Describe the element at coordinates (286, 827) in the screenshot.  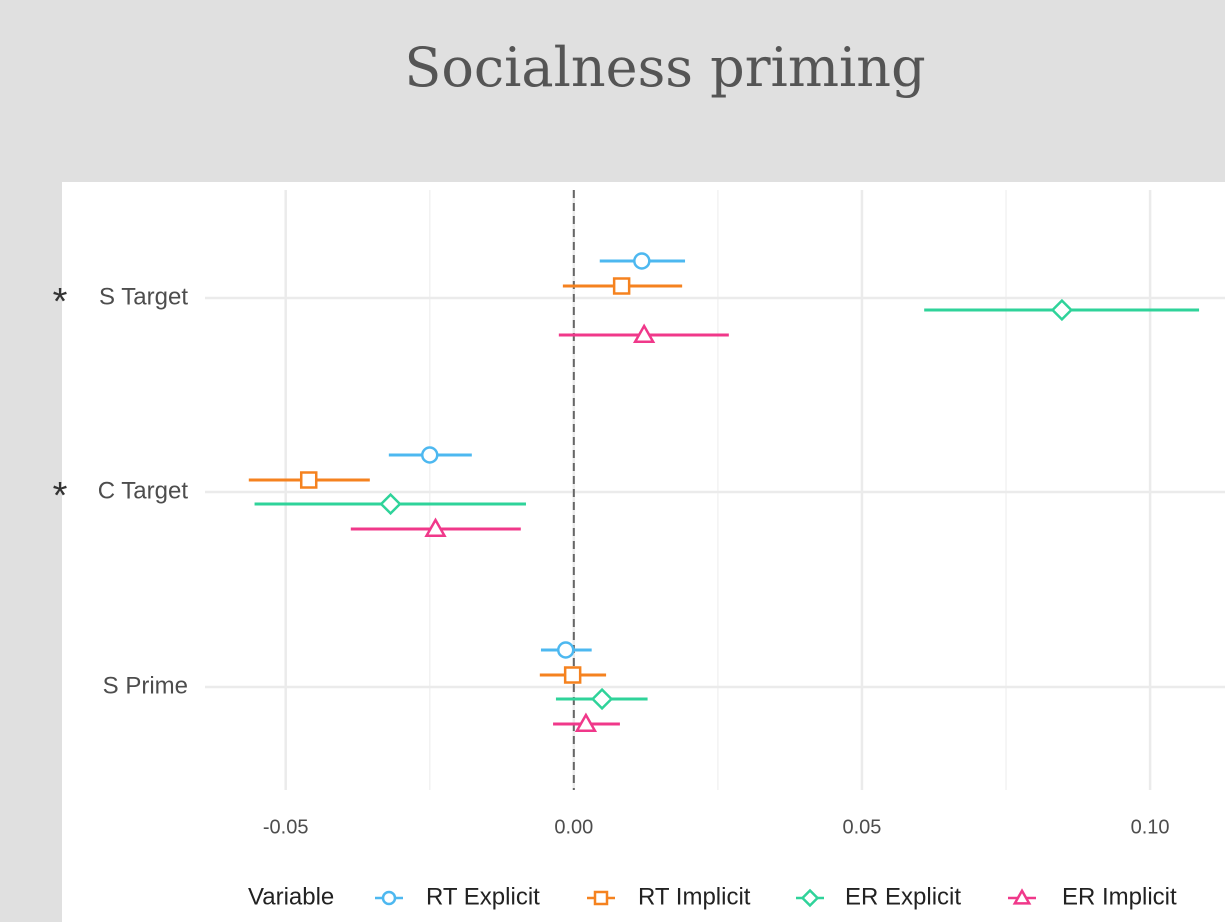
I see `x-tick-label: -0.05` at that location.